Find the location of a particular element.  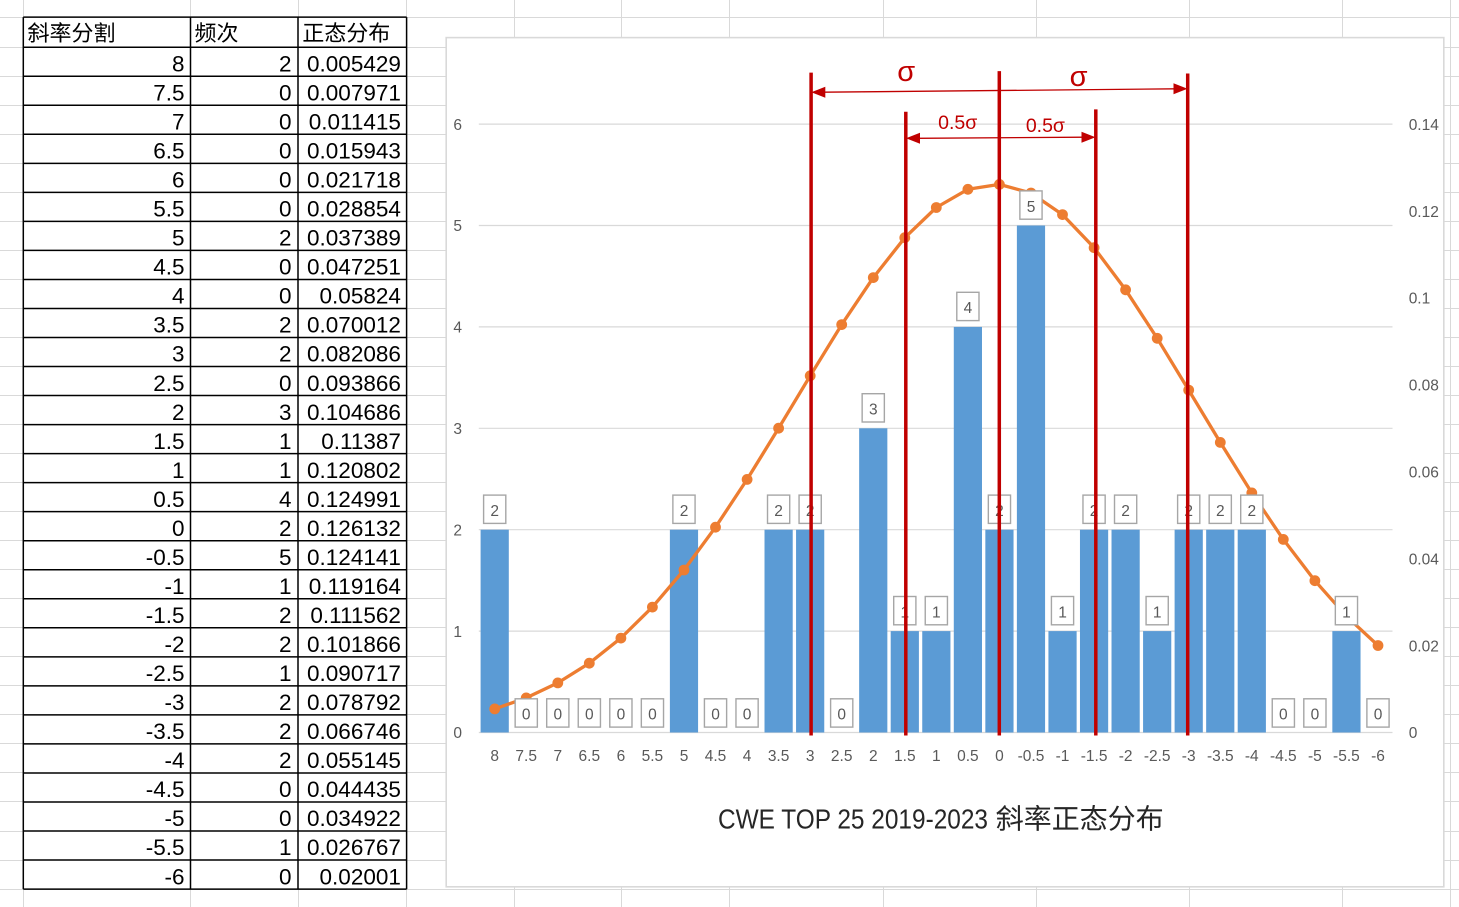

svg-text: 0.090717 is located at coordinates (354, 673).